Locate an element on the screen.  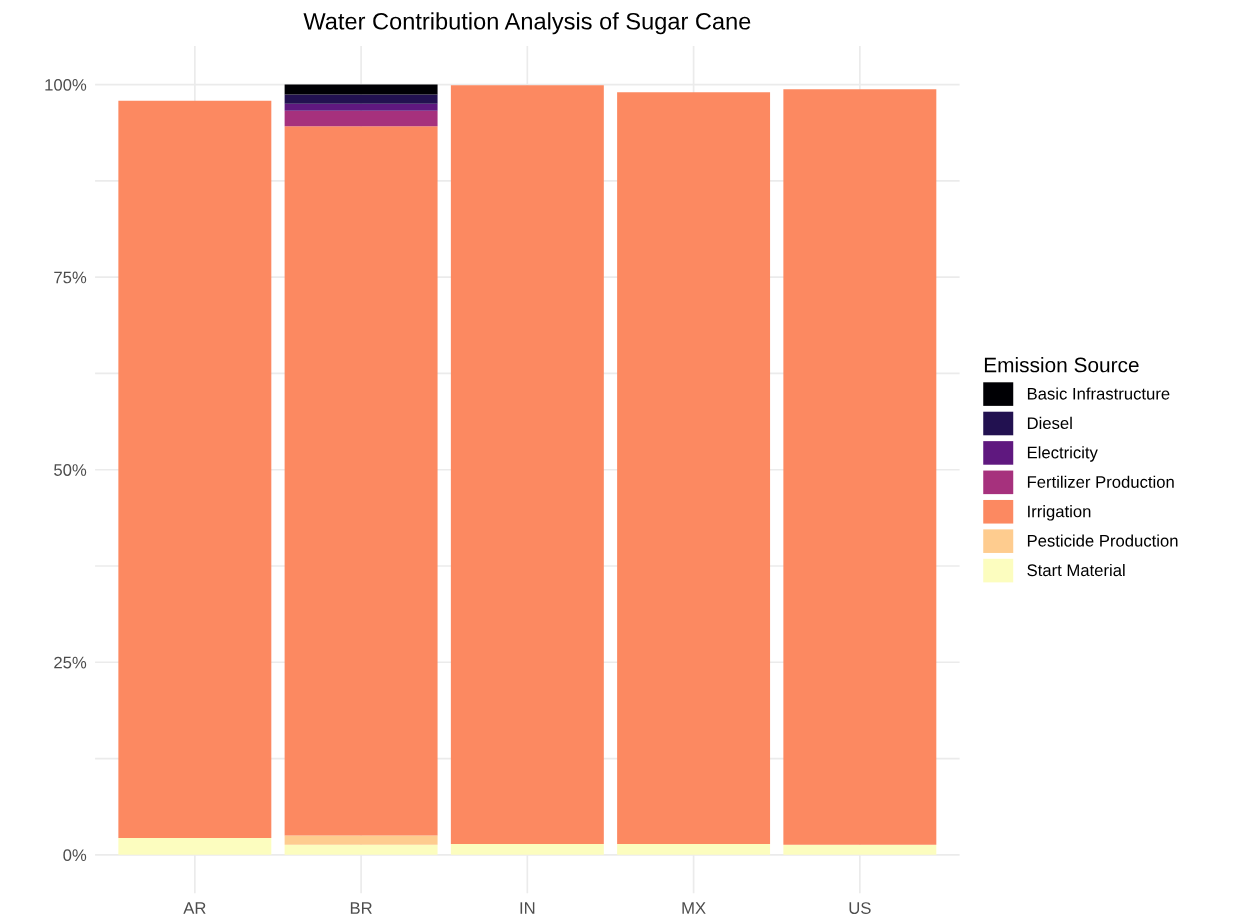
chart-title: Water Contribution Analysis of Sugar Cane is located at coordinates (527, 23).